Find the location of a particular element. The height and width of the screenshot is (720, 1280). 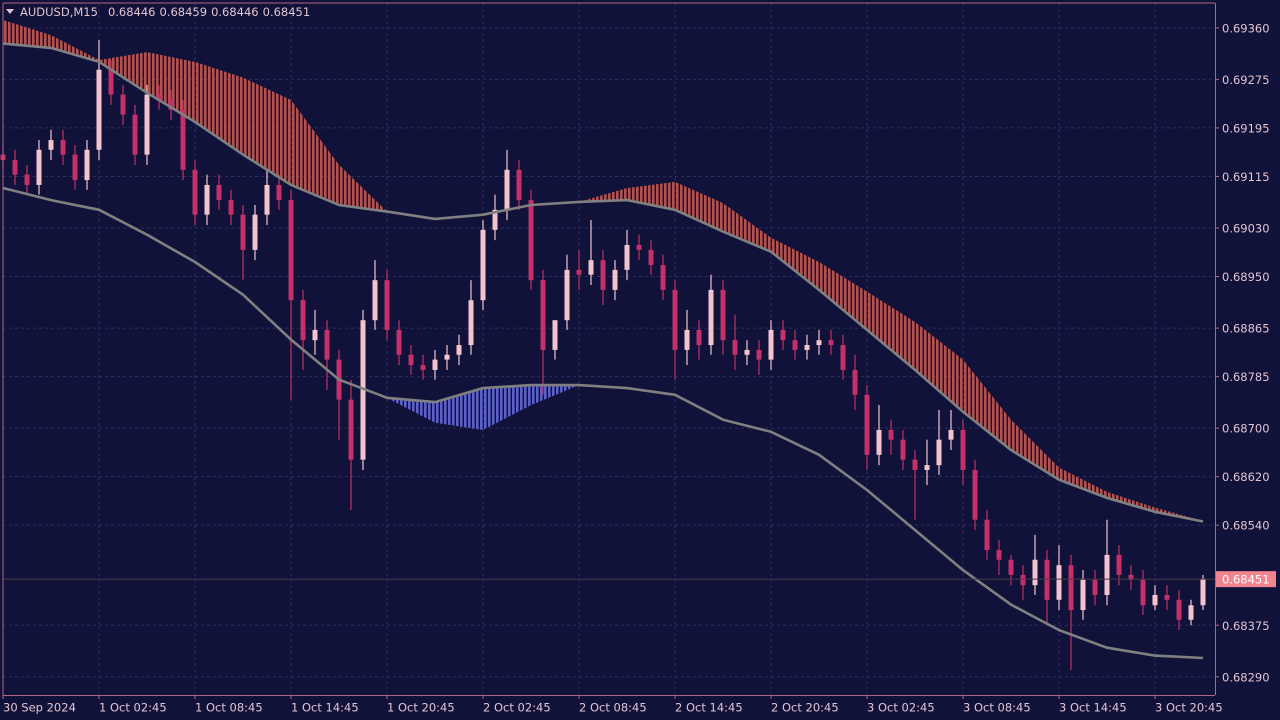

current-price-label: 0.68451 is located at coordinates (1246, 580).